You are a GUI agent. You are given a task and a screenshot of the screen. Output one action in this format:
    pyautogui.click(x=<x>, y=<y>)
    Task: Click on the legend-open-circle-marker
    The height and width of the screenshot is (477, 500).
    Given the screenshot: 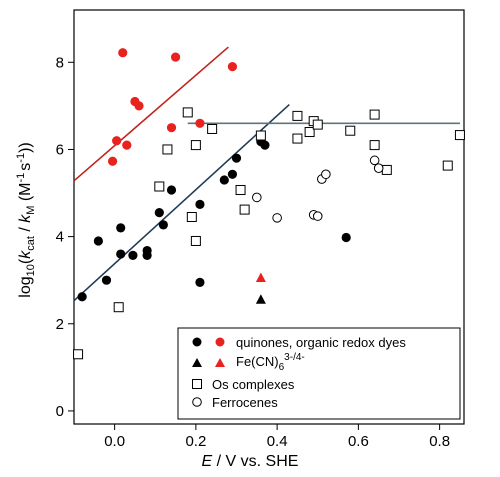 What is the action you would take?
    pyautogui.click(x=197, y=402)
    